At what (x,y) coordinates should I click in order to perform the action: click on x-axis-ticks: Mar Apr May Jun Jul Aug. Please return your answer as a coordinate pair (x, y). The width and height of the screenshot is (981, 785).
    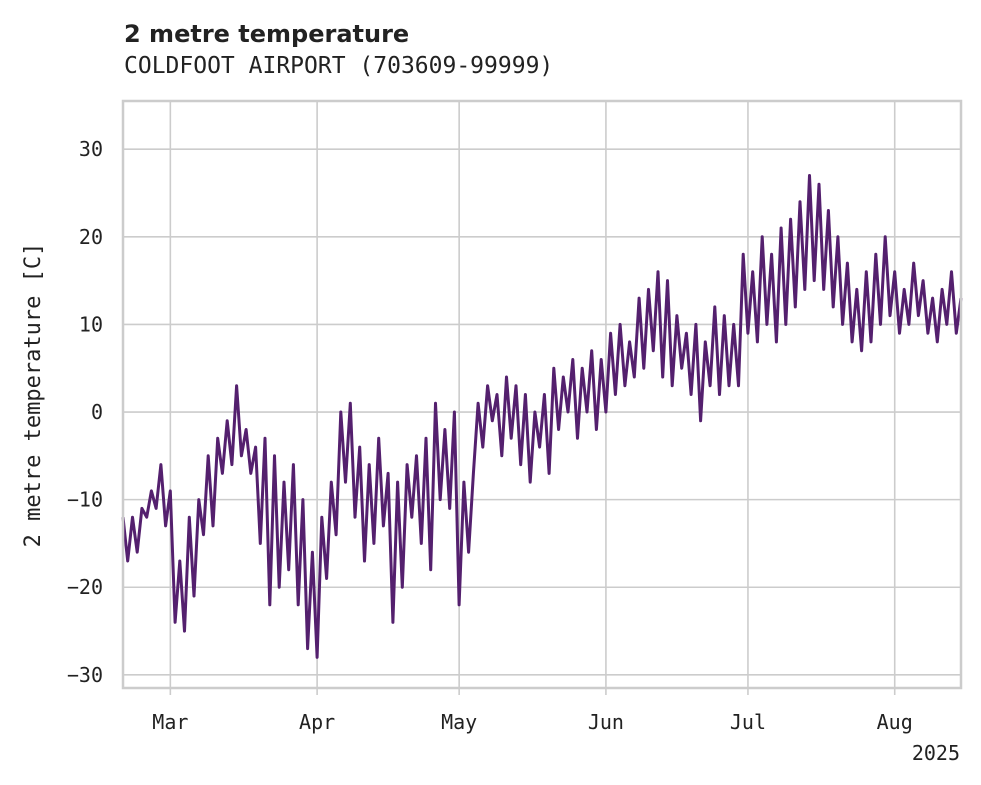
    Looking at the image, I should click on (532, 711).